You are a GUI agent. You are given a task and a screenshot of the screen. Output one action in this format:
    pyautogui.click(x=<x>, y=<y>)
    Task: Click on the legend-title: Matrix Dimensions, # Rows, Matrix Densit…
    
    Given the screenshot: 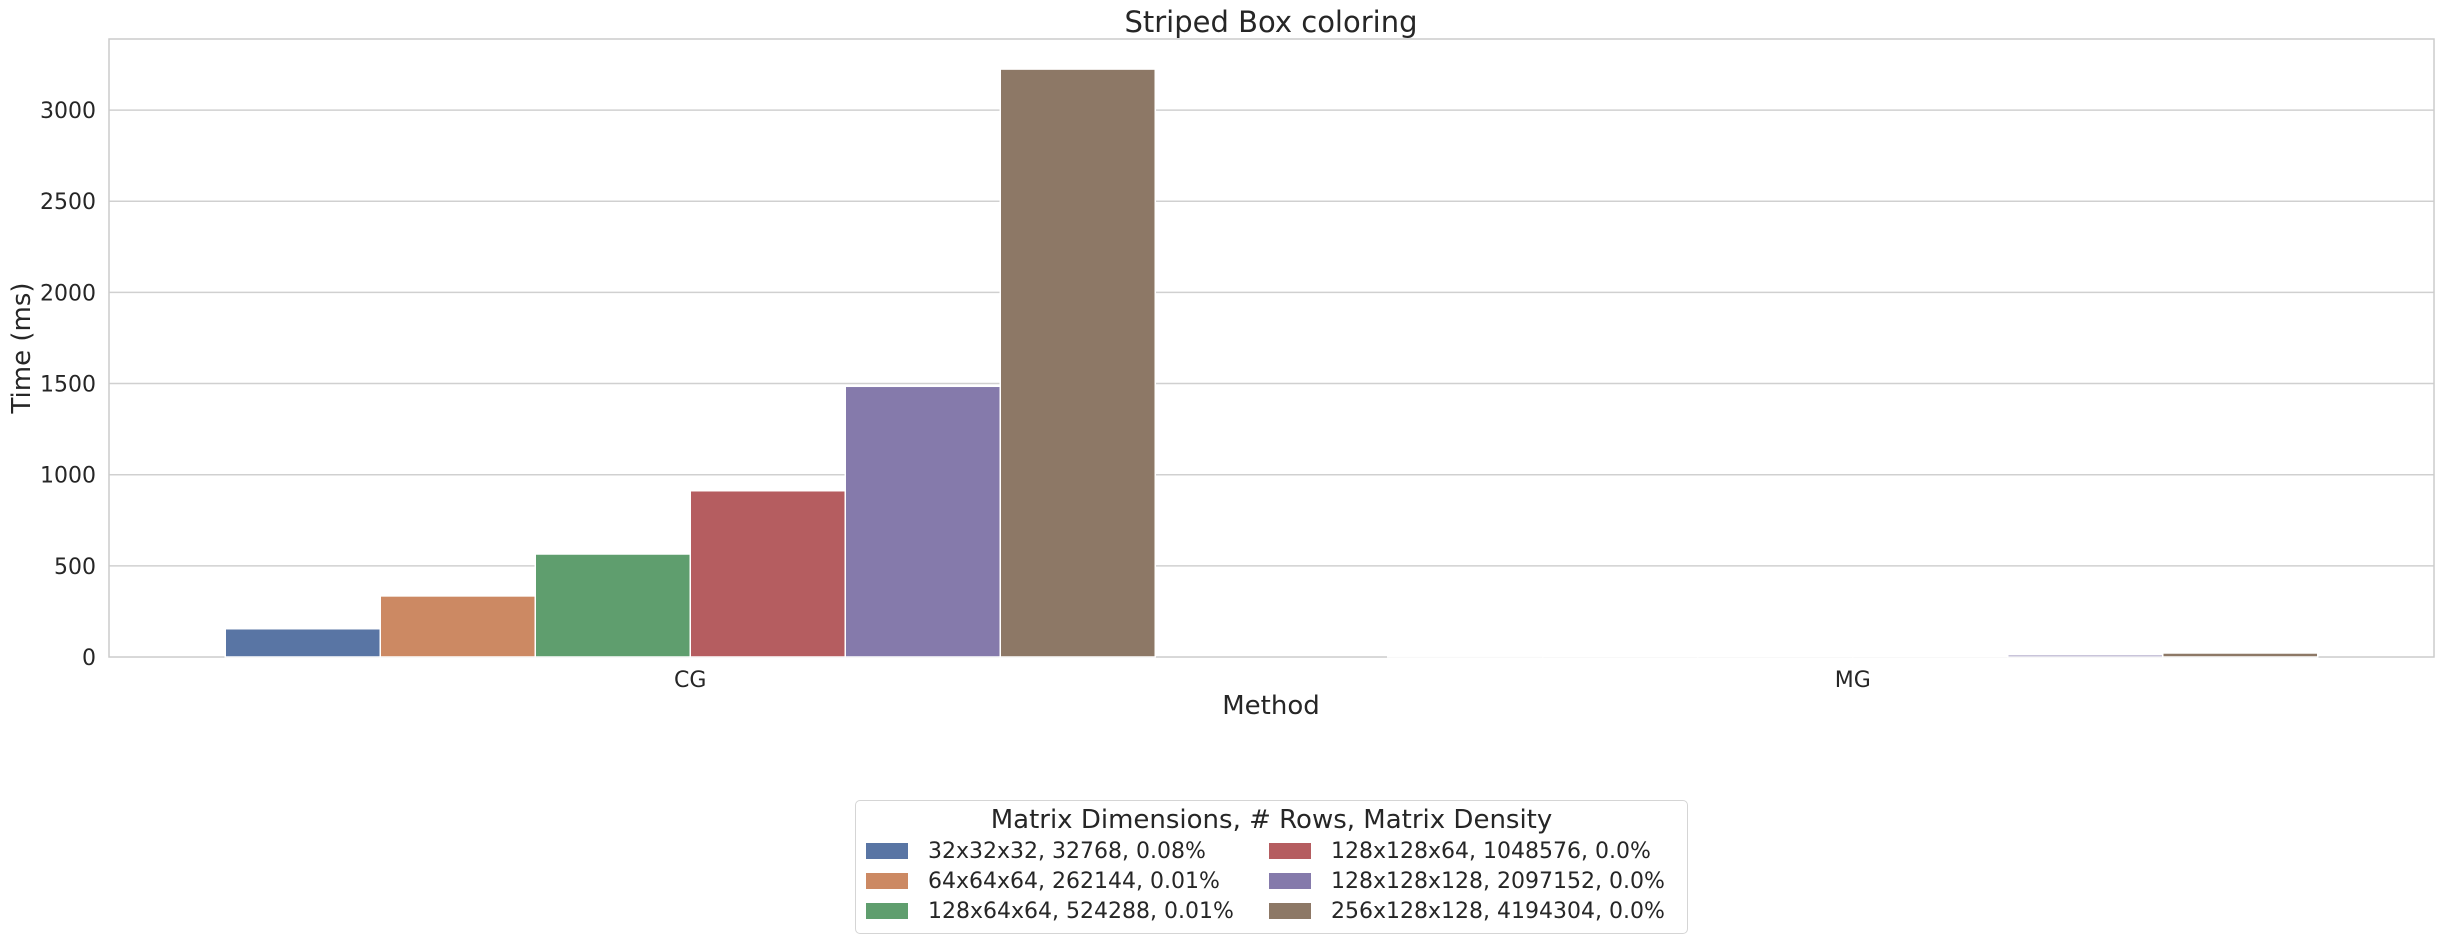 What is the action you would take?
    pyautogui.click(x=1271, y=820)
    